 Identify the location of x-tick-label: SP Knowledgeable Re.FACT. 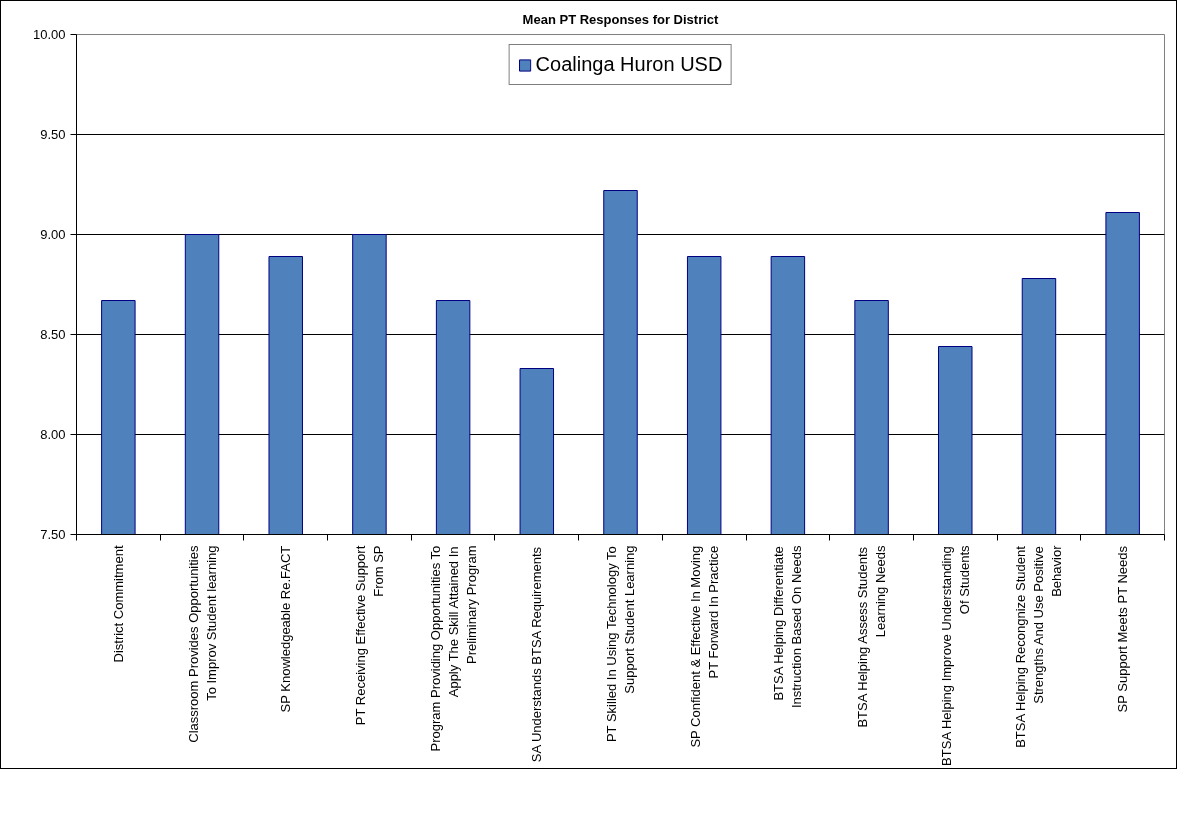
(286, 629).